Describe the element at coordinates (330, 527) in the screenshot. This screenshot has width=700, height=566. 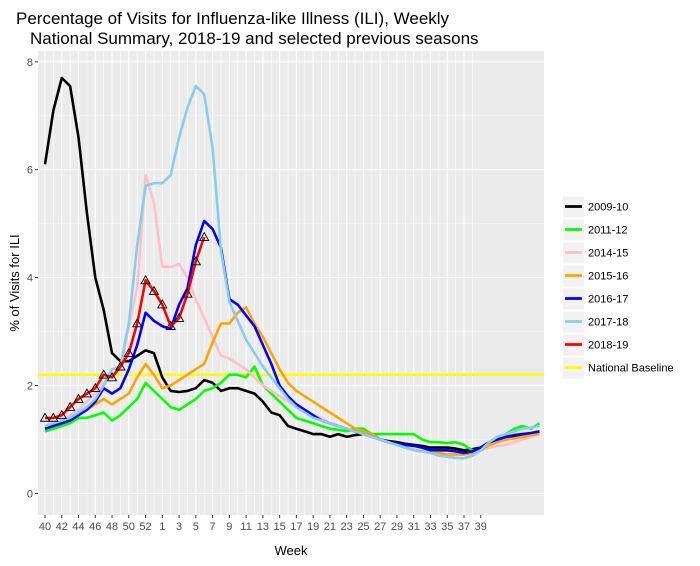
I see `x-tick-label: 21` at that location.